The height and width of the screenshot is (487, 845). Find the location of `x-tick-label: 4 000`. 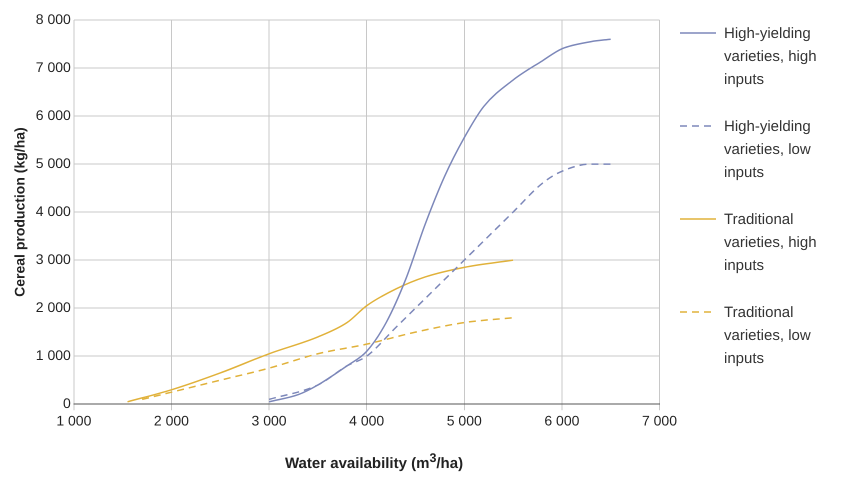

x-tick-label: 4 000 is located at coordinates (366, 420).